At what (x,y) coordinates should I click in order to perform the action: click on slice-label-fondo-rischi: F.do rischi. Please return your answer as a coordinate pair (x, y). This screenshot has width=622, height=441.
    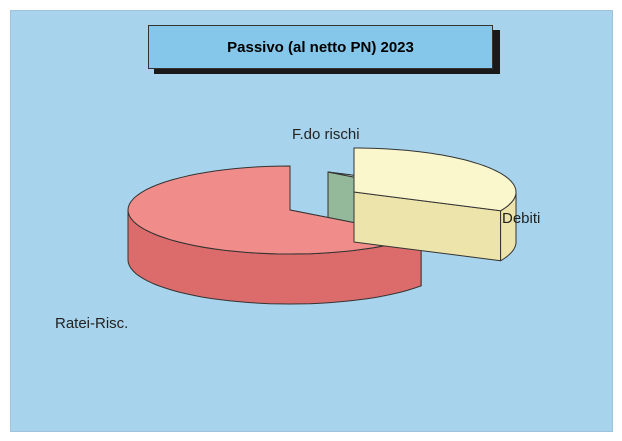
    Looking at the image, I should click on (326, 134).